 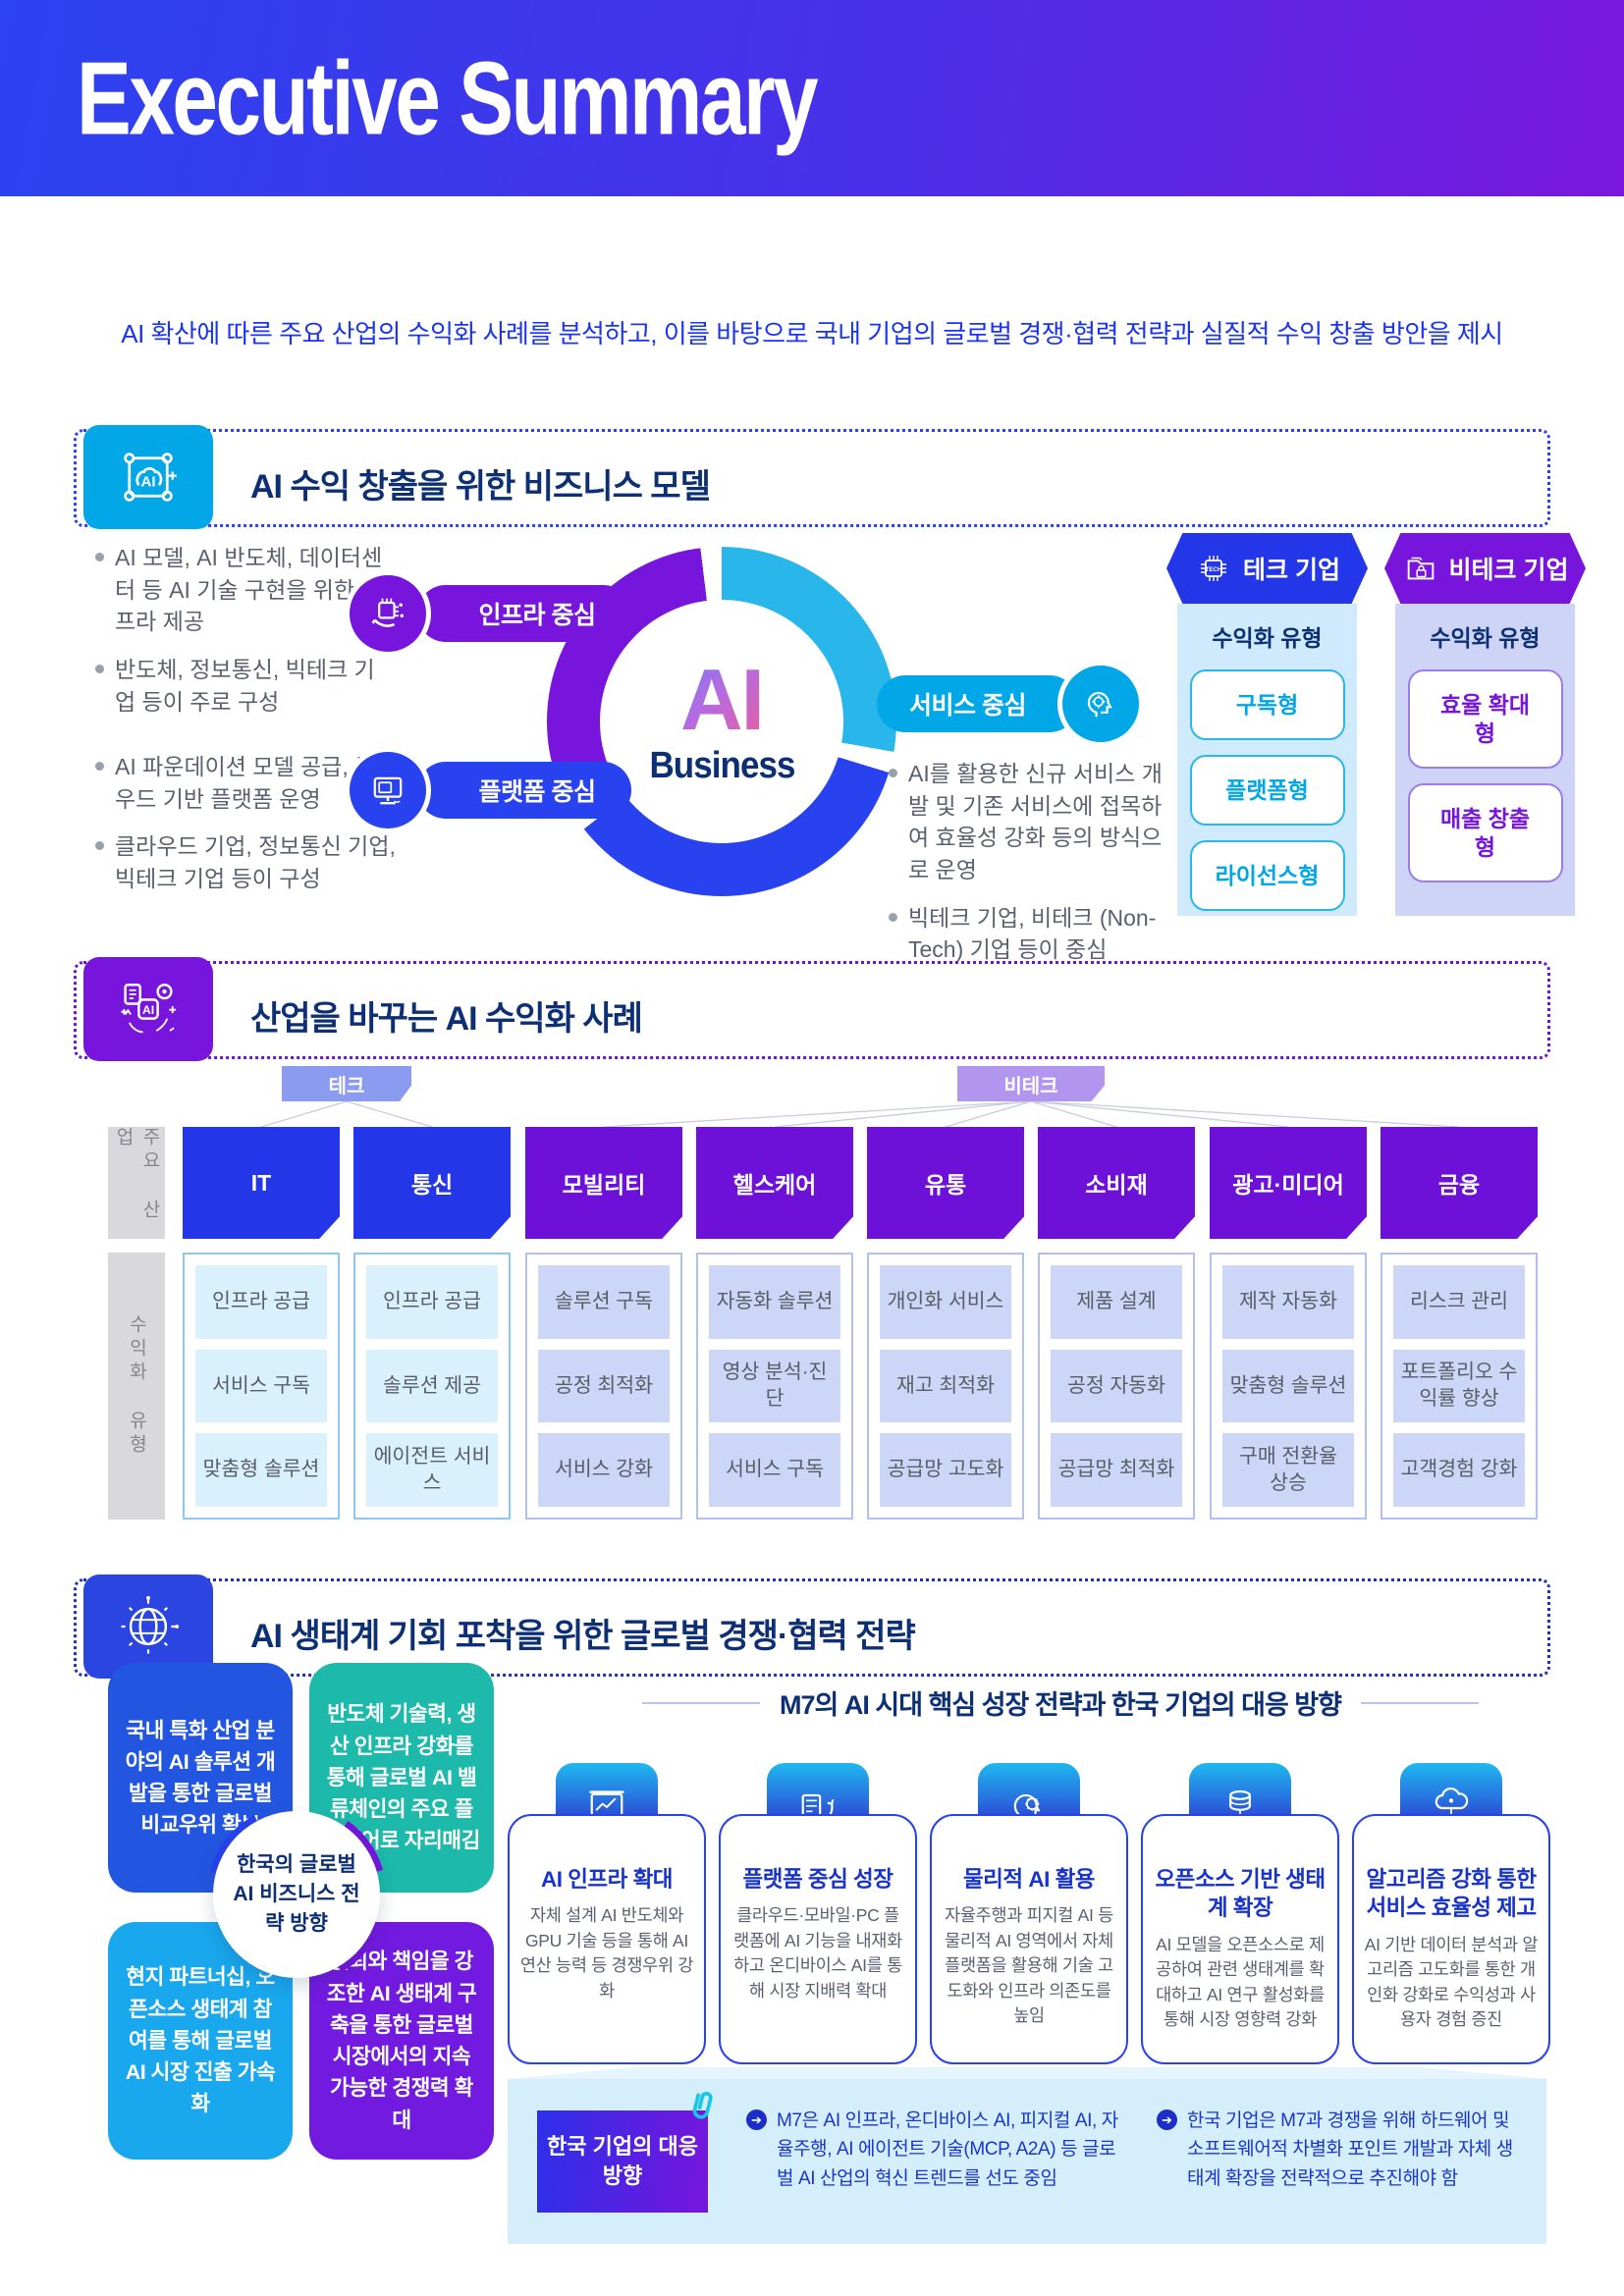 What do you see at coordinates (1267, 705) in the screenshot?
I see `monetization-box: 구독형` at bounding box center [1267, 705].